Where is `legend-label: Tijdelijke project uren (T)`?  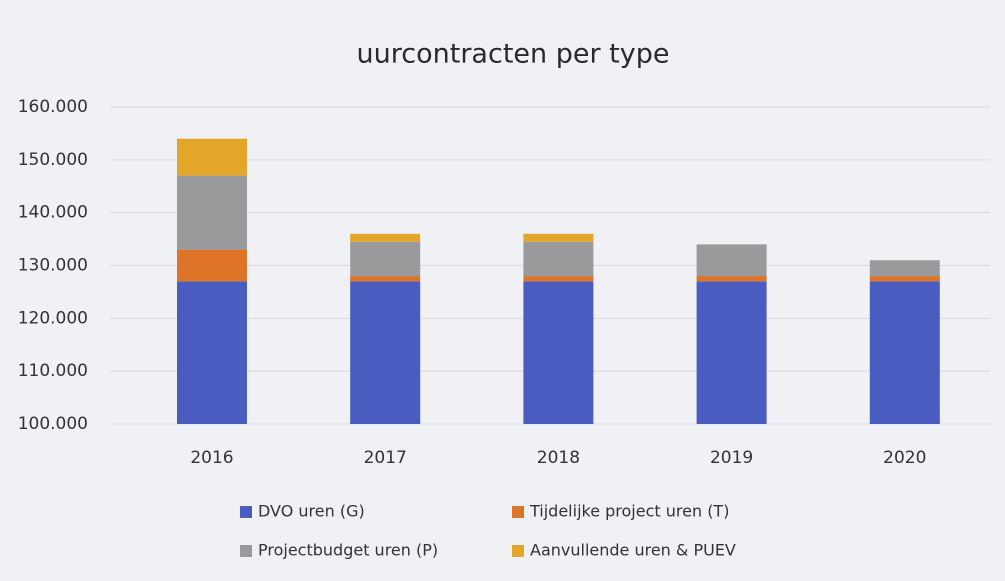
legend-label: Tijdelijke project uren (T) is located at coordinates (629, 511).